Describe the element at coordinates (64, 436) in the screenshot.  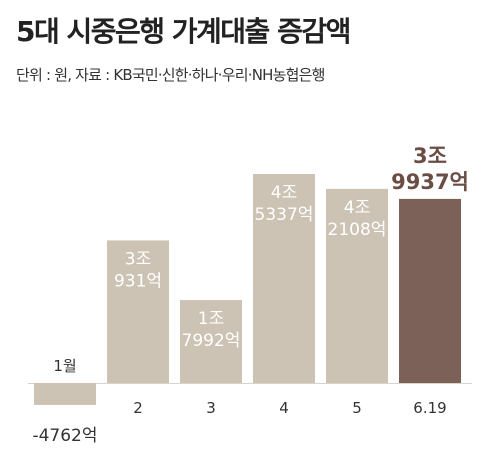
I see `value-label-0: -4762억` at that location.